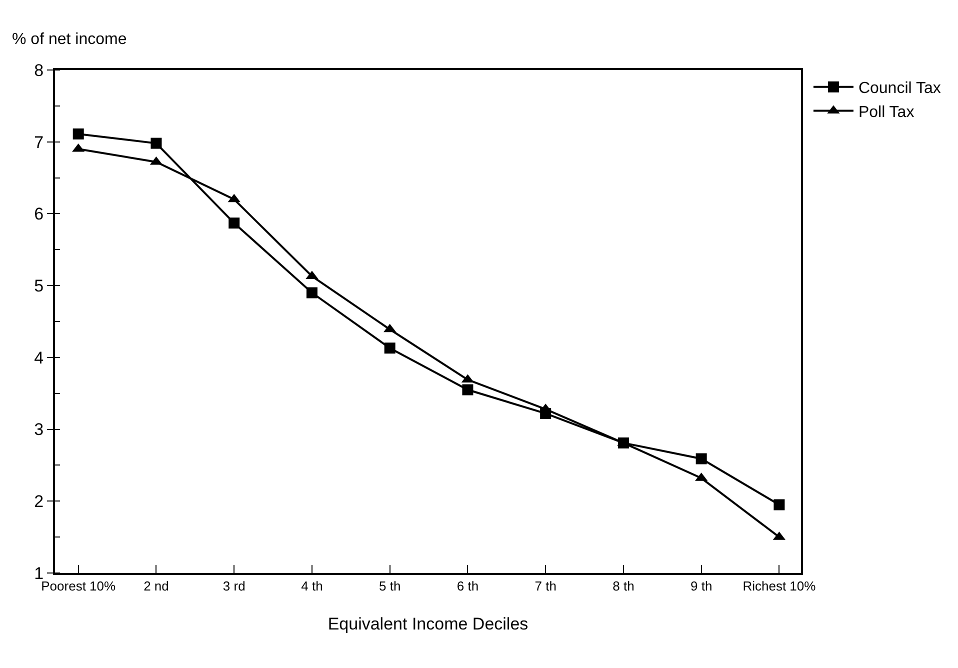 This screenshot has height=668, width=958. Describe the element at coordinates (428, 624) in the screenshot. I see `x-axis-title: Equivalent Income Deciles` at that location.